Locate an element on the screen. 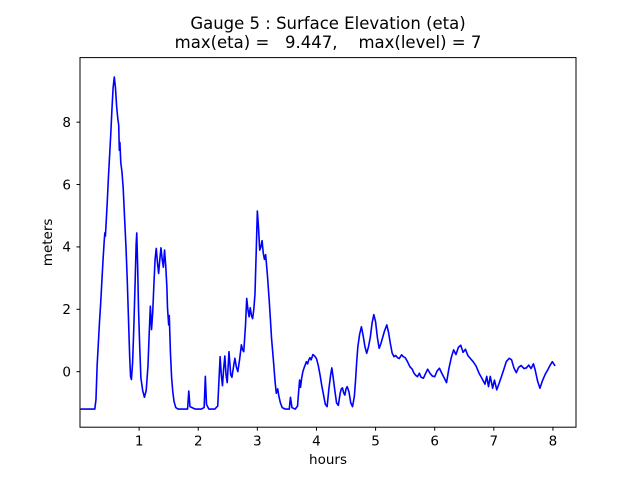  x-tick-label: 6 is located at coordinates (434, 442).